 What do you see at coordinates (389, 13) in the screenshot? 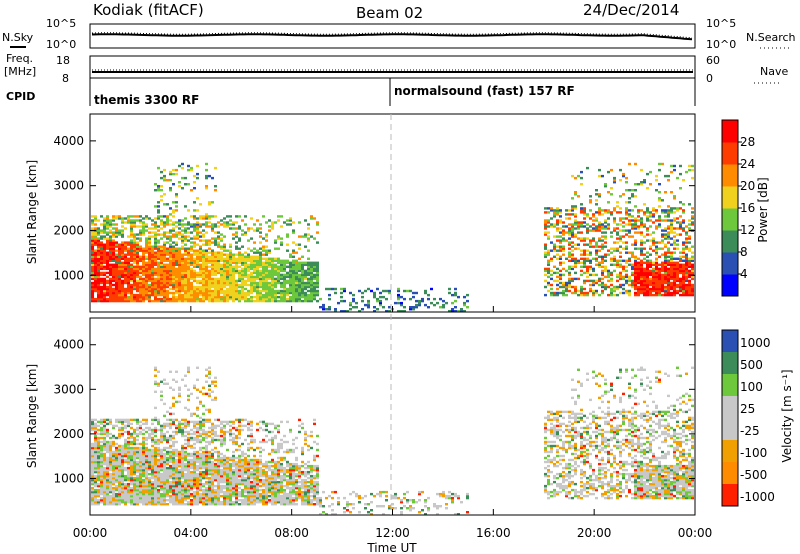
I see `beam-title: Beam 02` at bounding box center [389, 13].